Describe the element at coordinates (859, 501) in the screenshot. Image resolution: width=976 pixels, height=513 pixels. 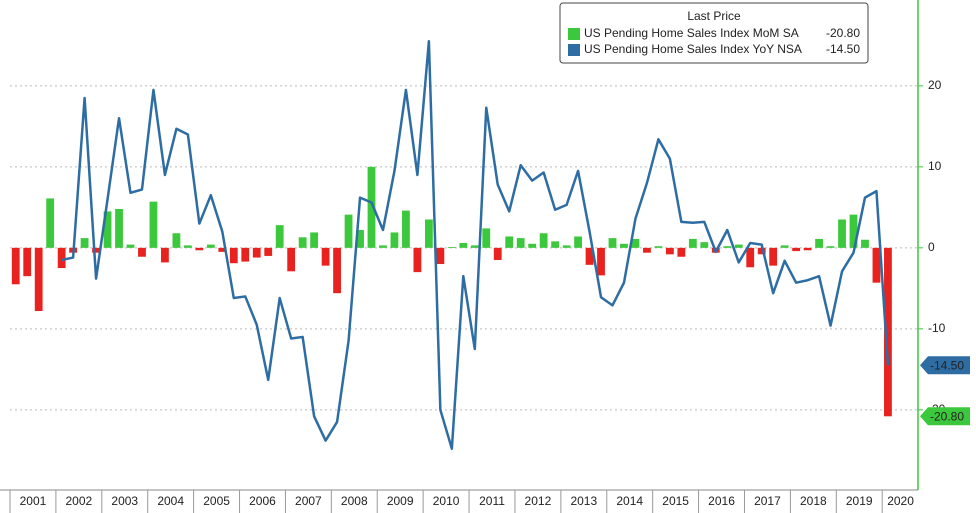
I see `x-tick-label: 2019` at that location.